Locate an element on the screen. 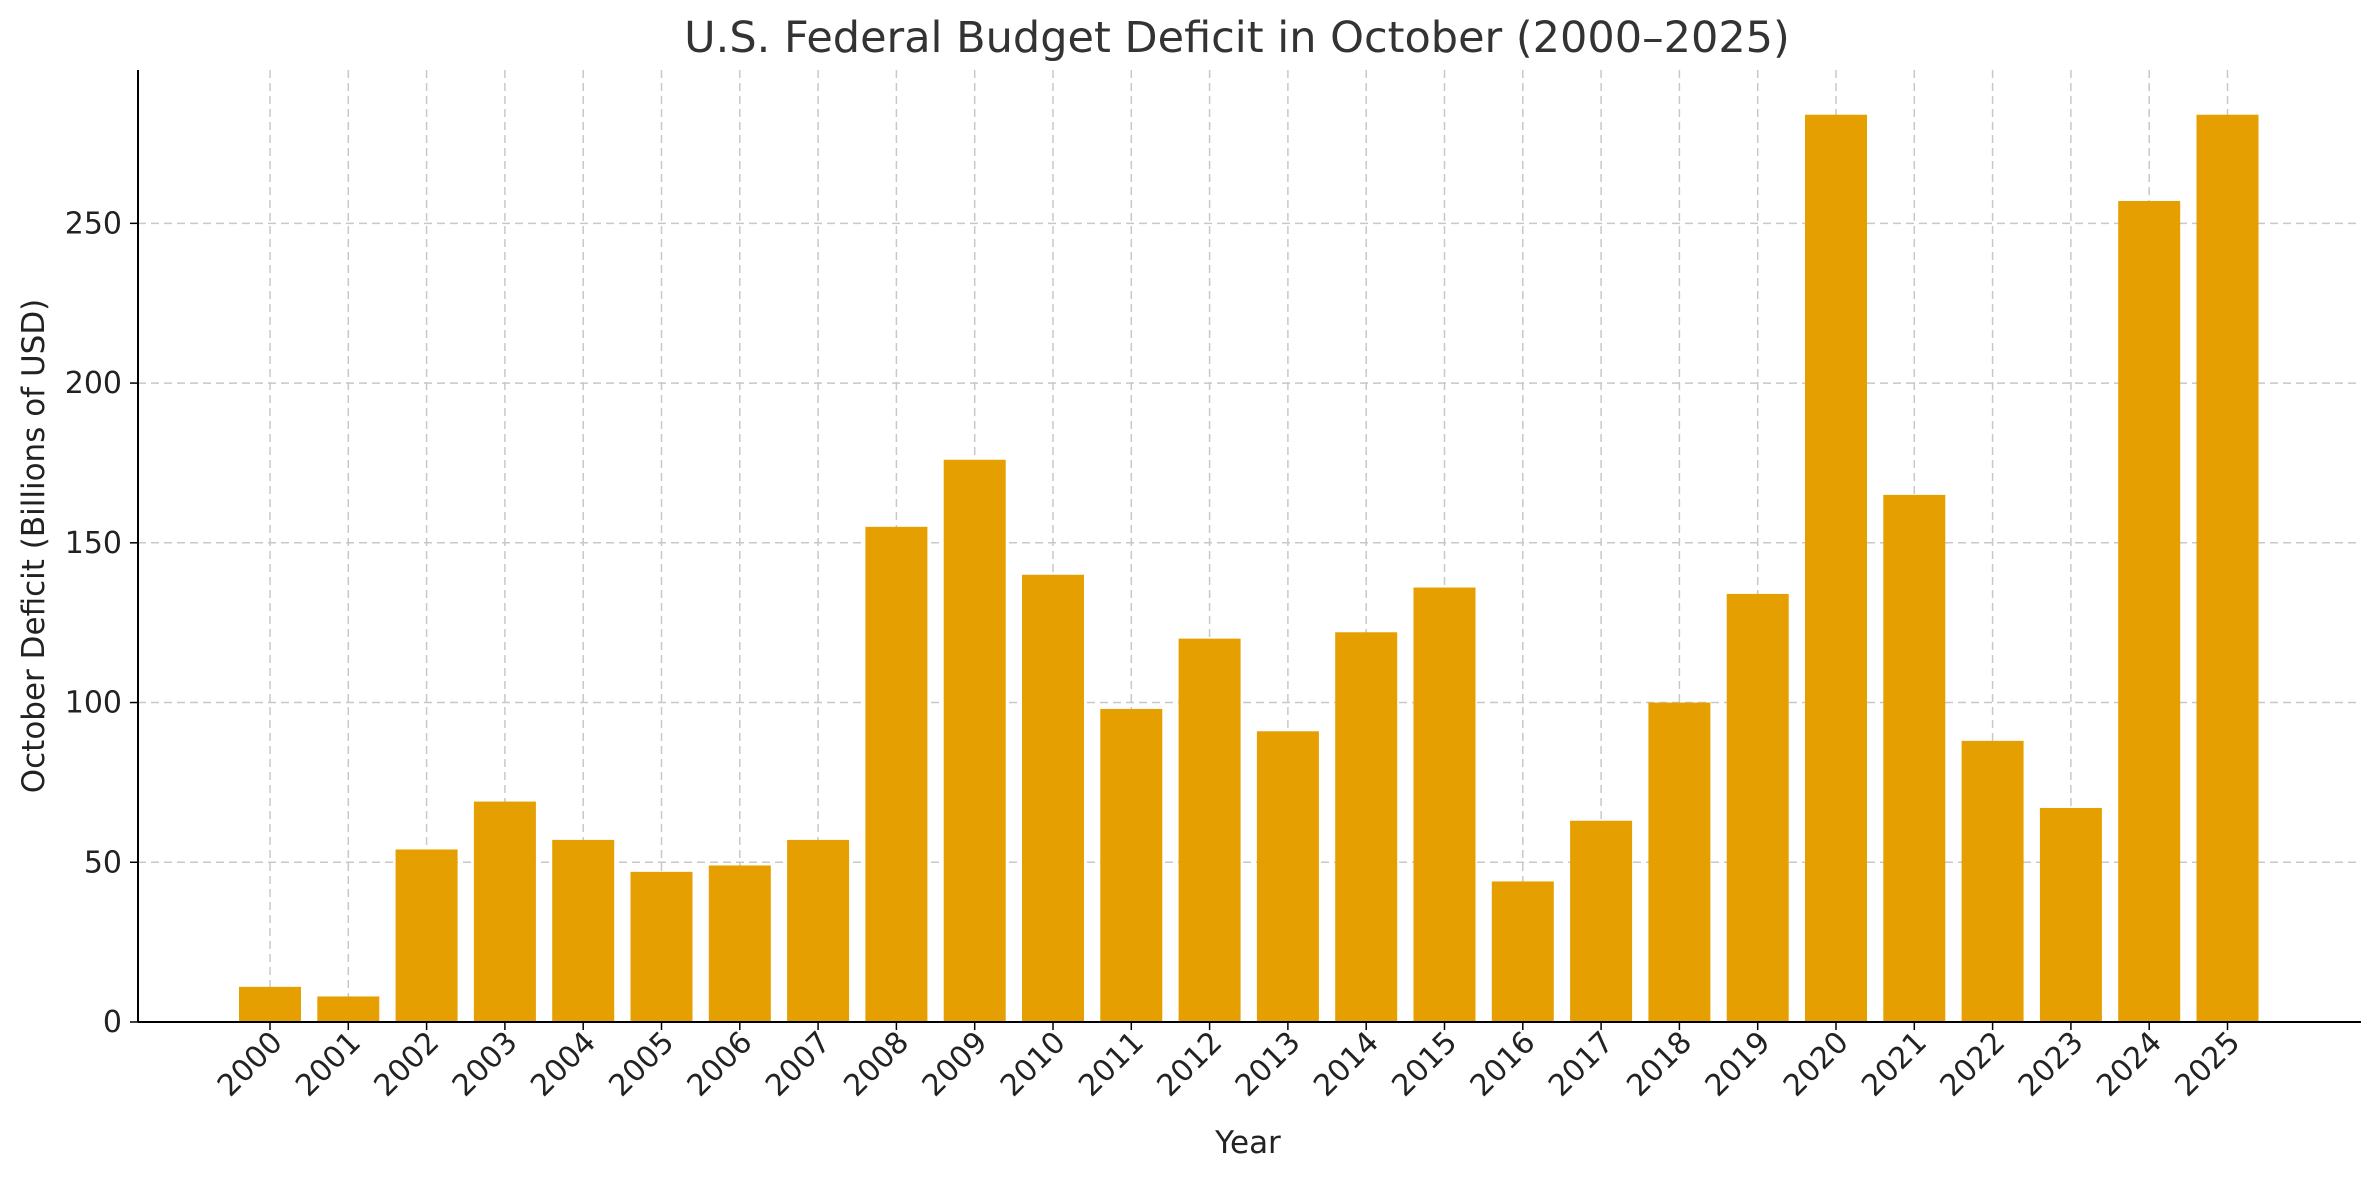  x-tick-label: 2025 is located at coordinates (2207, 1064).